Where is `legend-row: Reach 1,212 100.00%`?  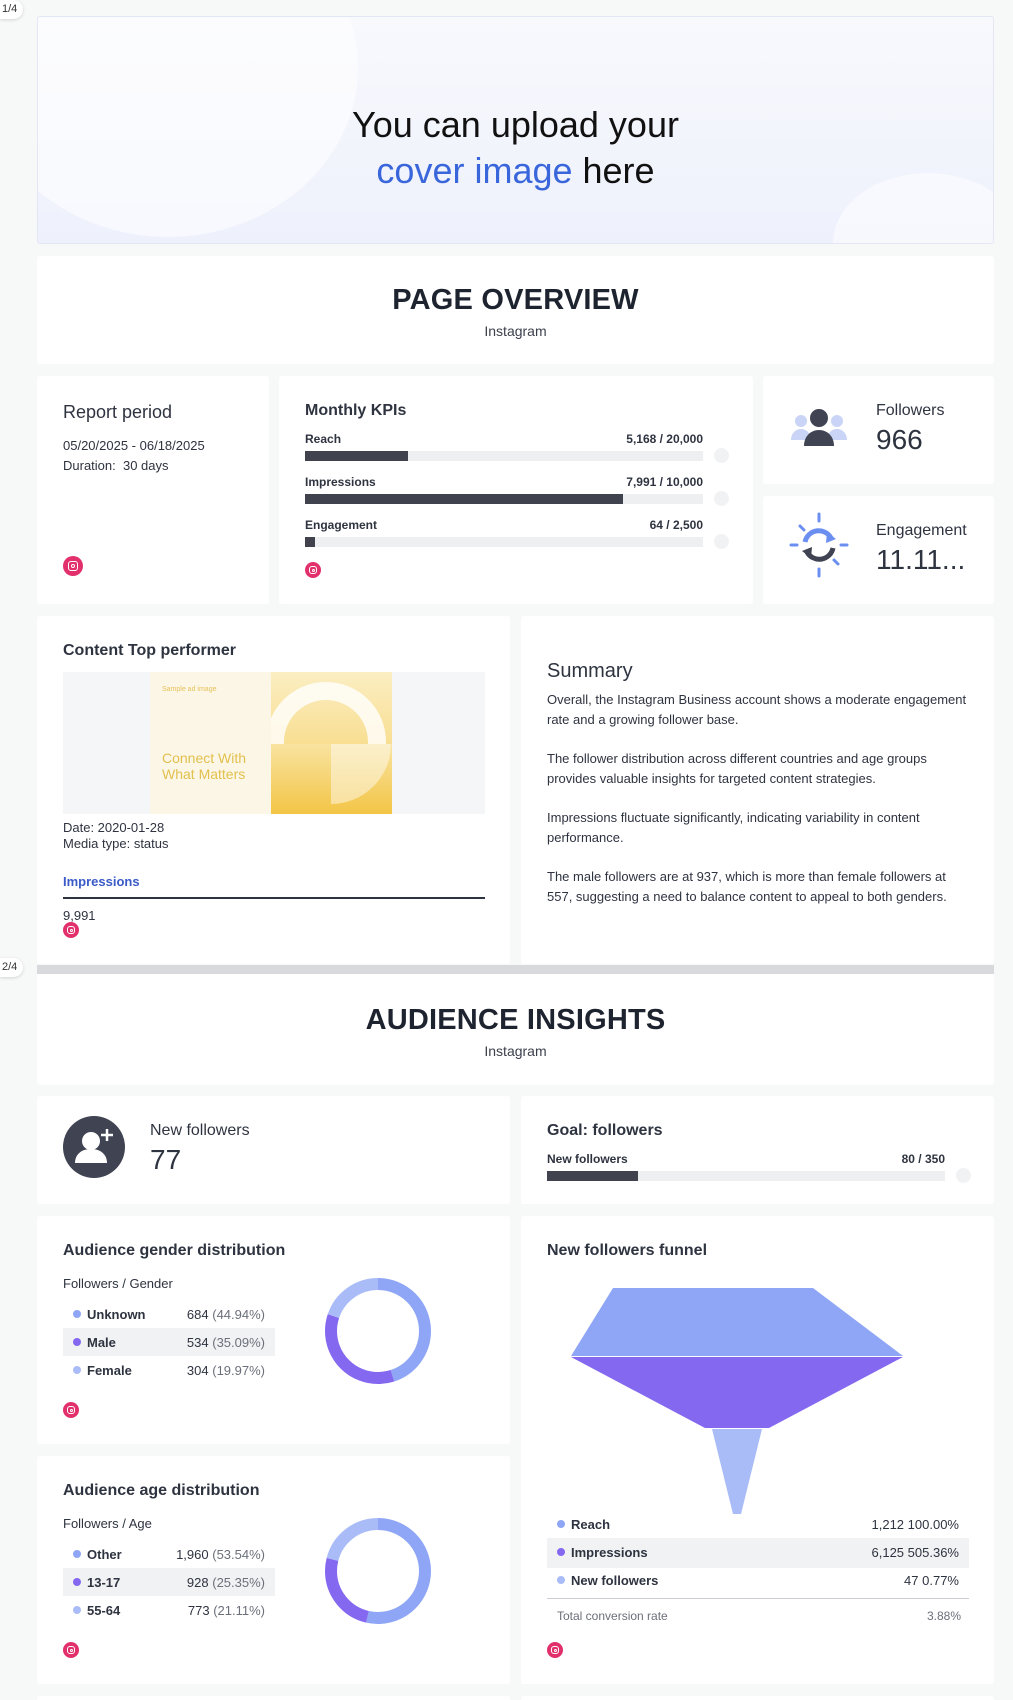
legend-row: Reach 1,212 100.00% is located at coordinates (758, 1525).